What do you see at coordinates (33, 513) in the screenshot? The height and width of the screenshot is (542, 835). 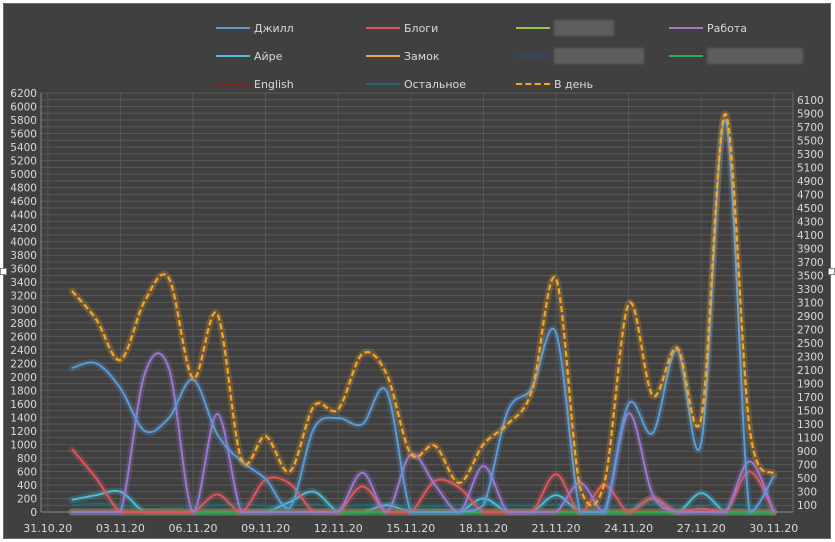 I see `y-tick-label: 0` at bounding box center [33, 513].